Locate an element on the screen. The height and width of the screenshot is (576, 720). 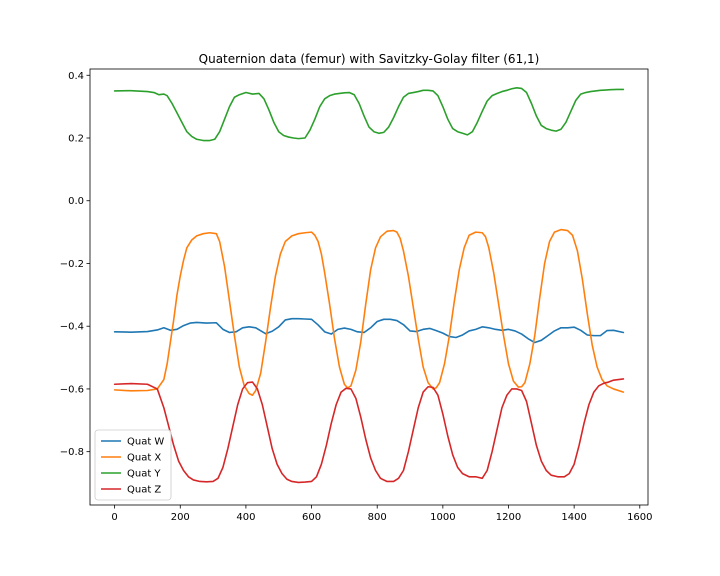
legend-label: Quat Z is located at coordinates (144, 490).